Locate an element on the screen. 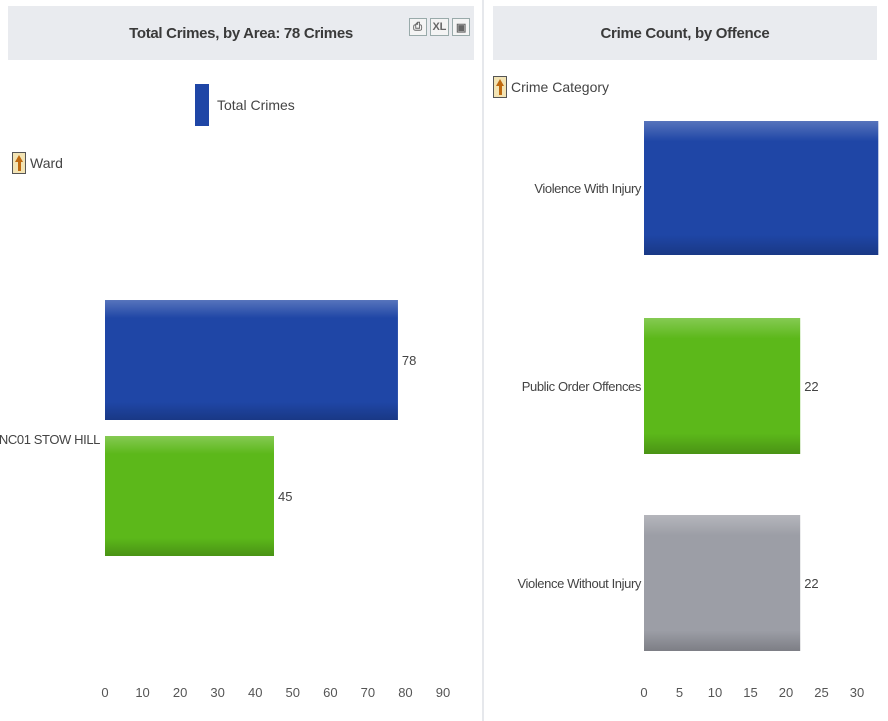 The width and height of the screenshot is (888, 721). offence-chart-header: Crime Count, by Offence is located at coordinates (685, 33).